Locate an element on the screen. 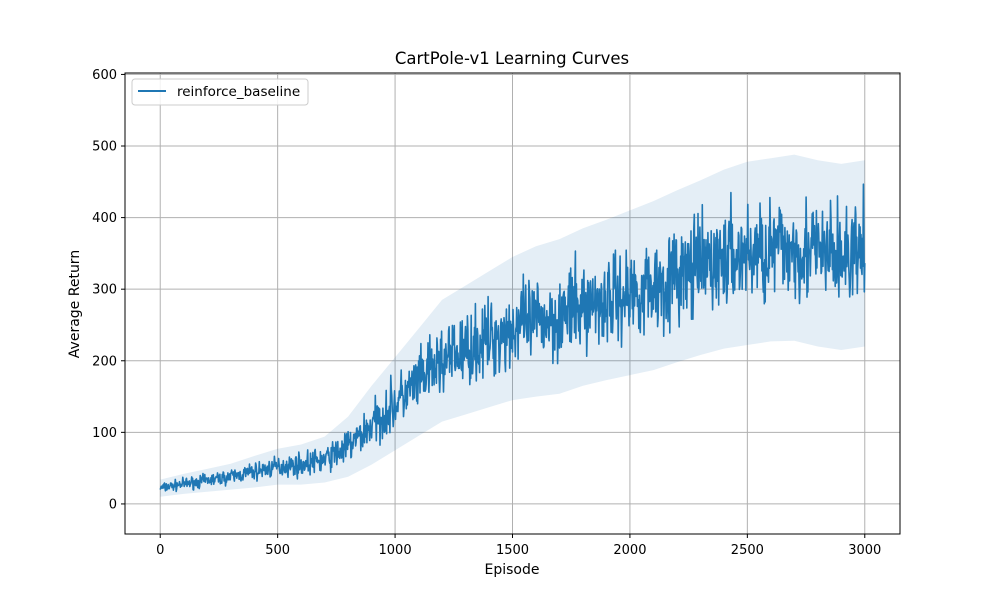  legend: reinforce_baseline is located at coordinates (220, 92).